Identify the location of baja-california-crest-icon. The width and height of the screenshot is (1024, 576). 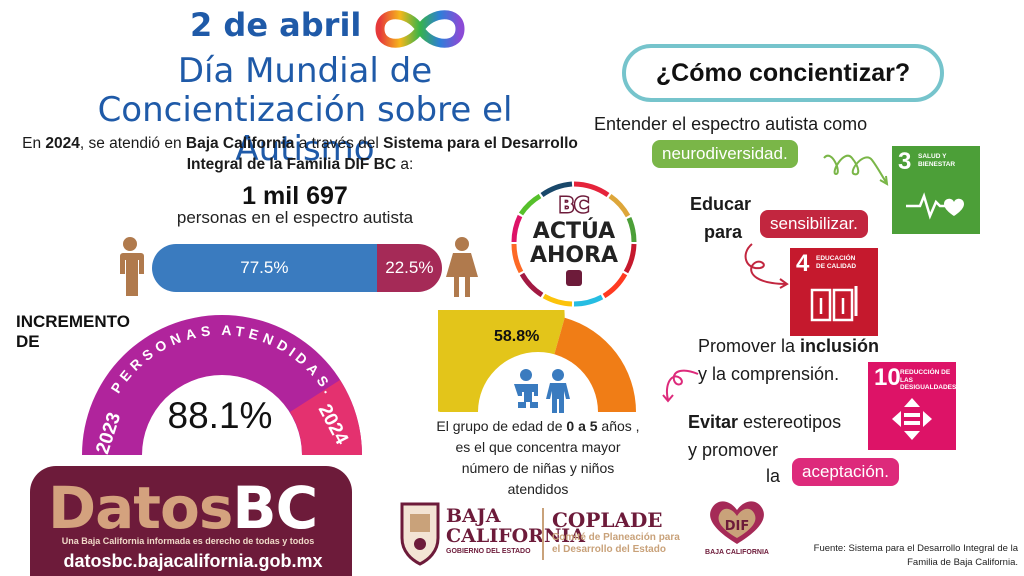
(420, 534).